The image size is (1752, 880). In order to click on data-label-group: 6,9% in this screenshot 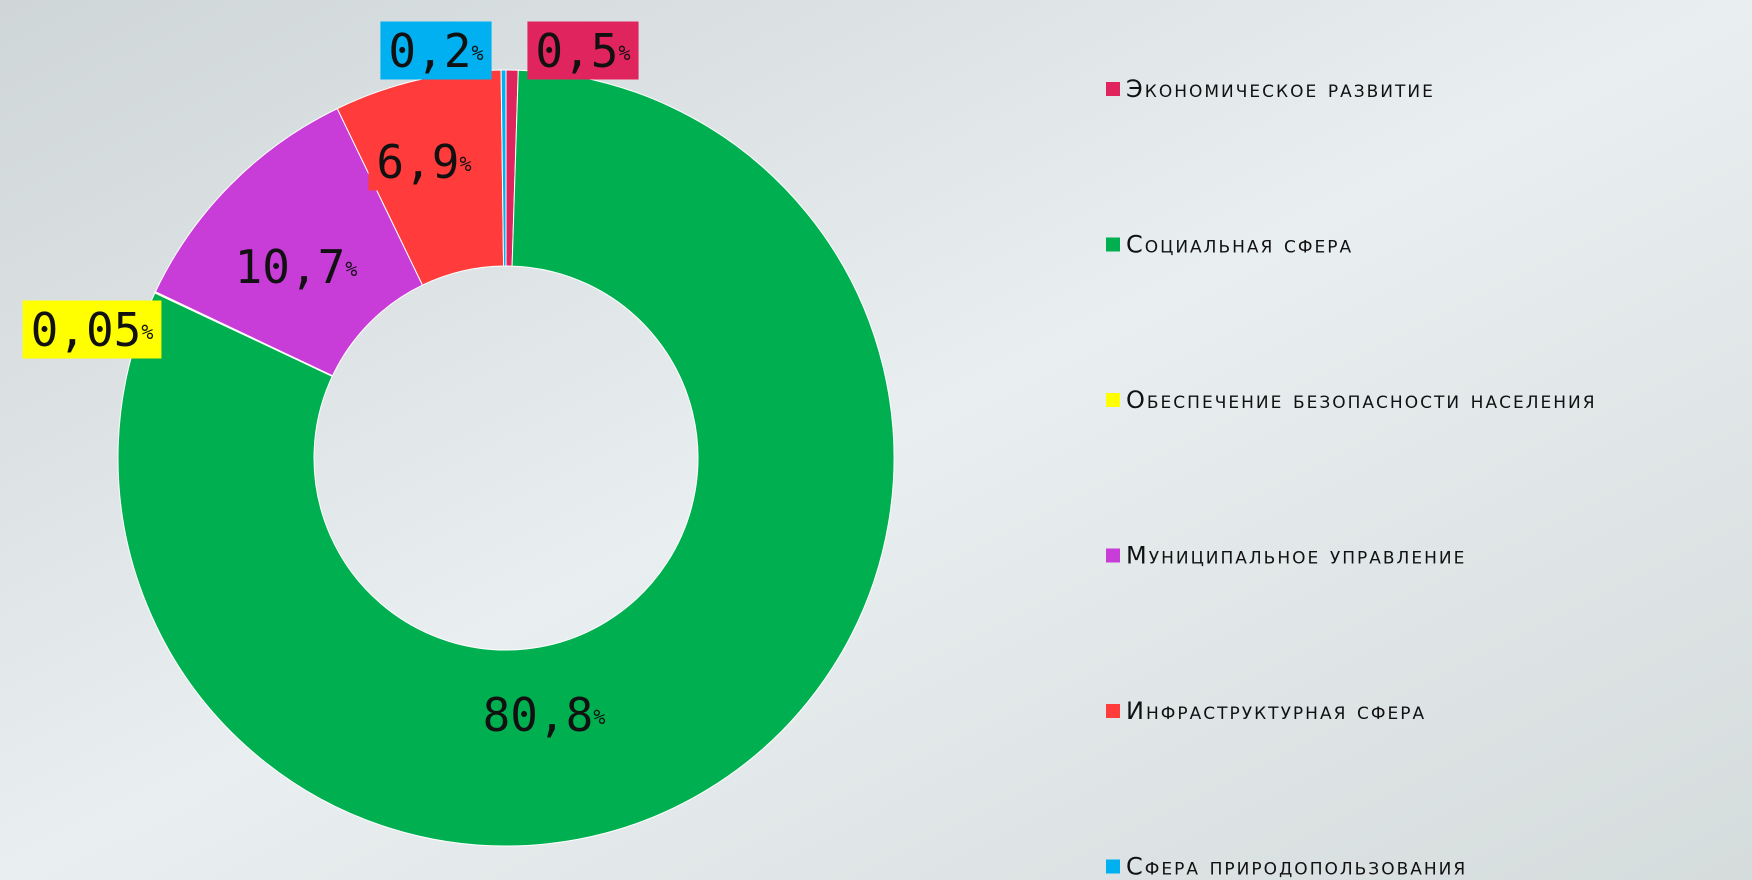, I will do `click(424, 161)`.